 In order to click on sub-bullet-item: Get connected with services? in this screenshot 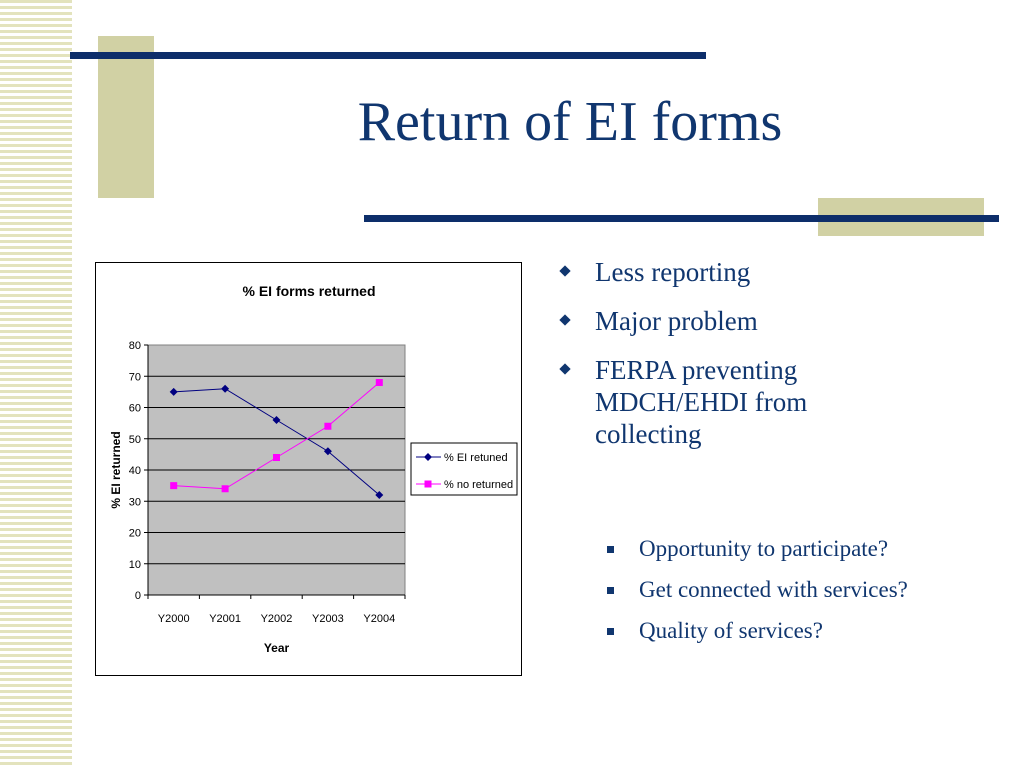, I will do `click(805, 590)`.